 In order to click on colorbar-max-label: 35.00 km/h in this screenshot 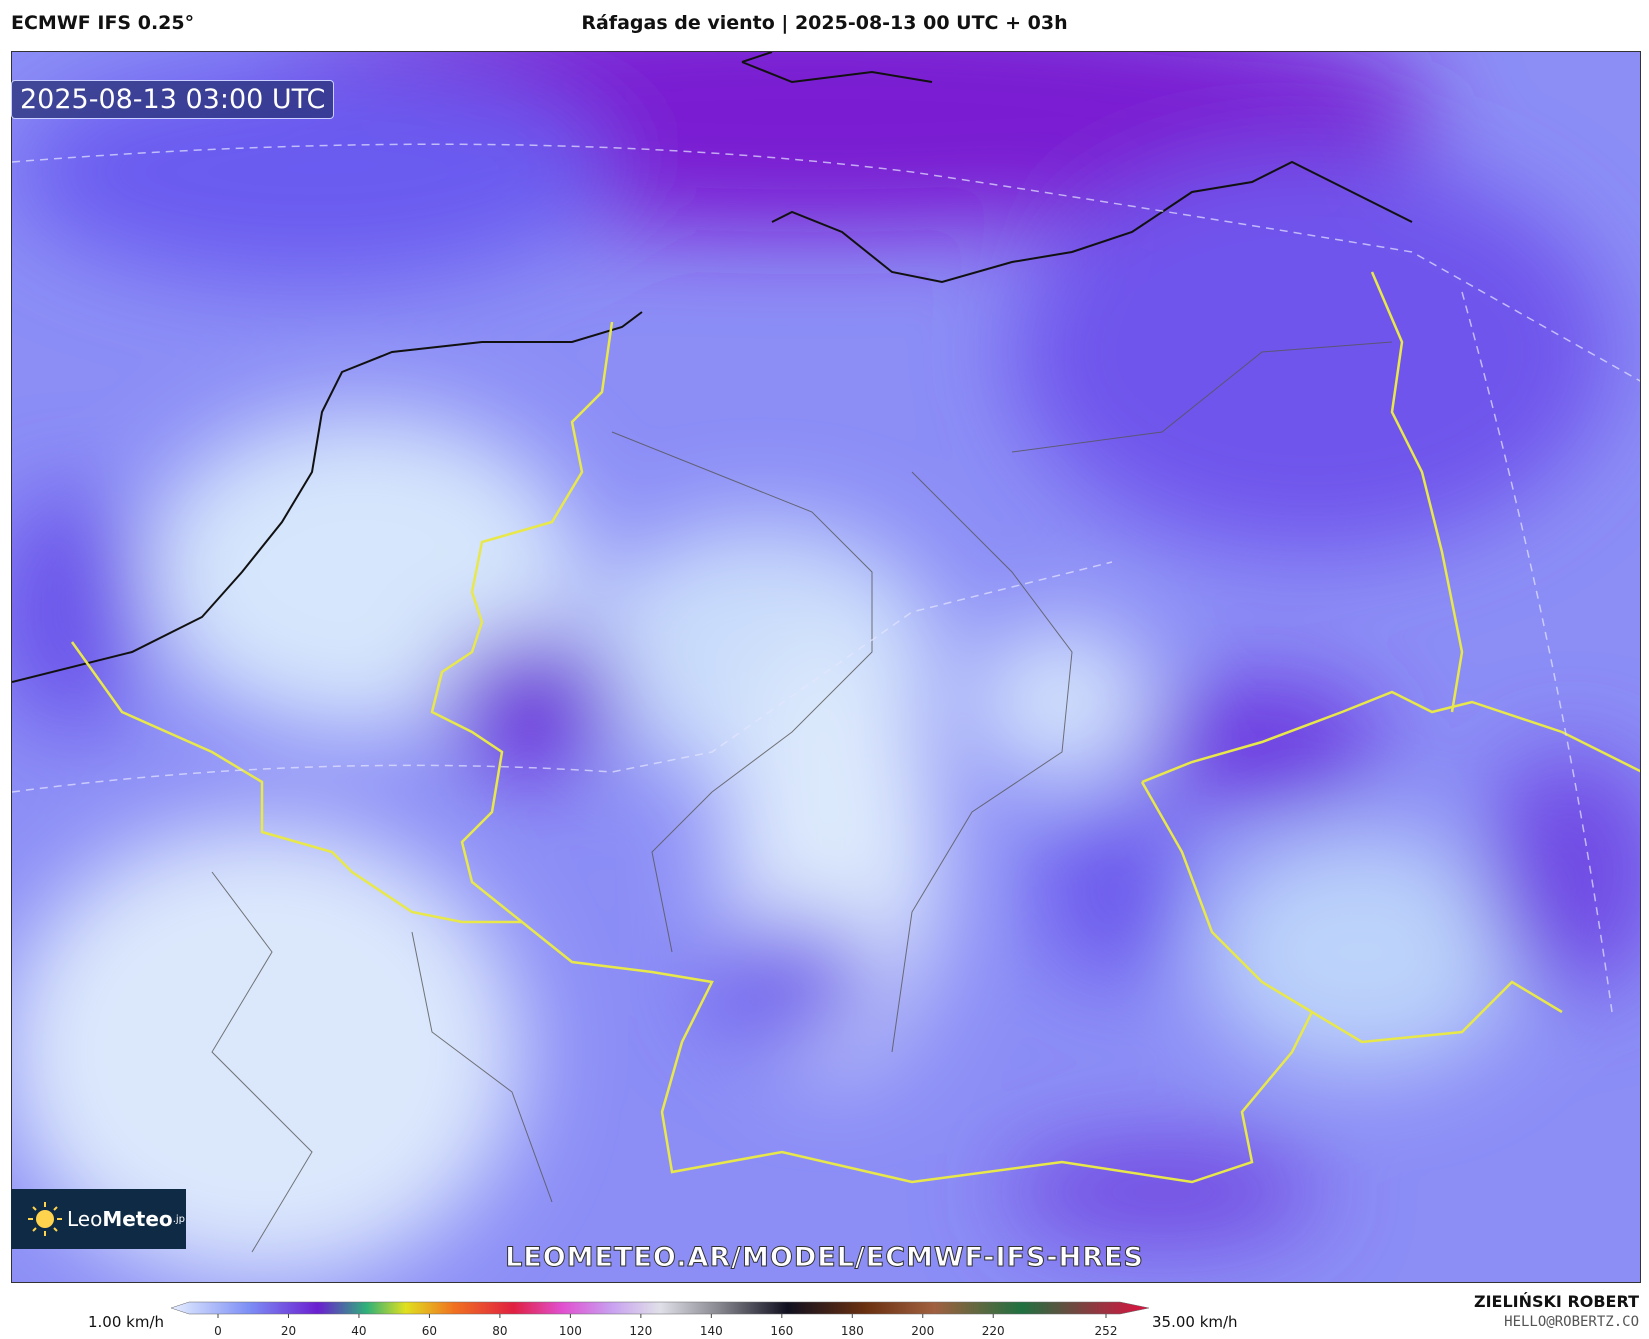, I will do `click(1195, 1322)`.